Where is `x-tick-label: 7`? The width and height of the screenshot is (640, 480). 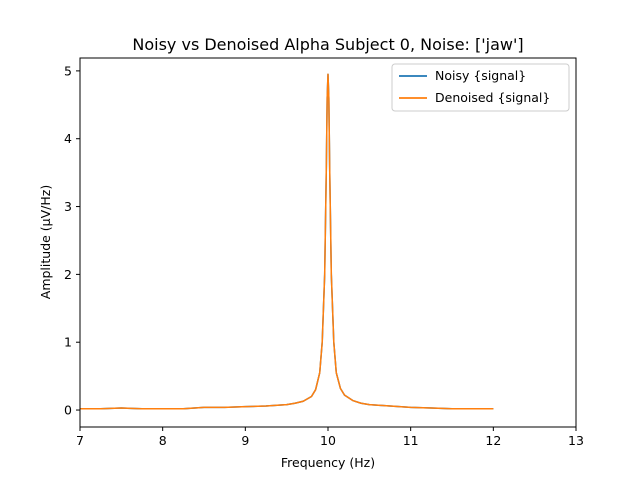
x-tick-label: 7 is located at coordinates (80, 440).